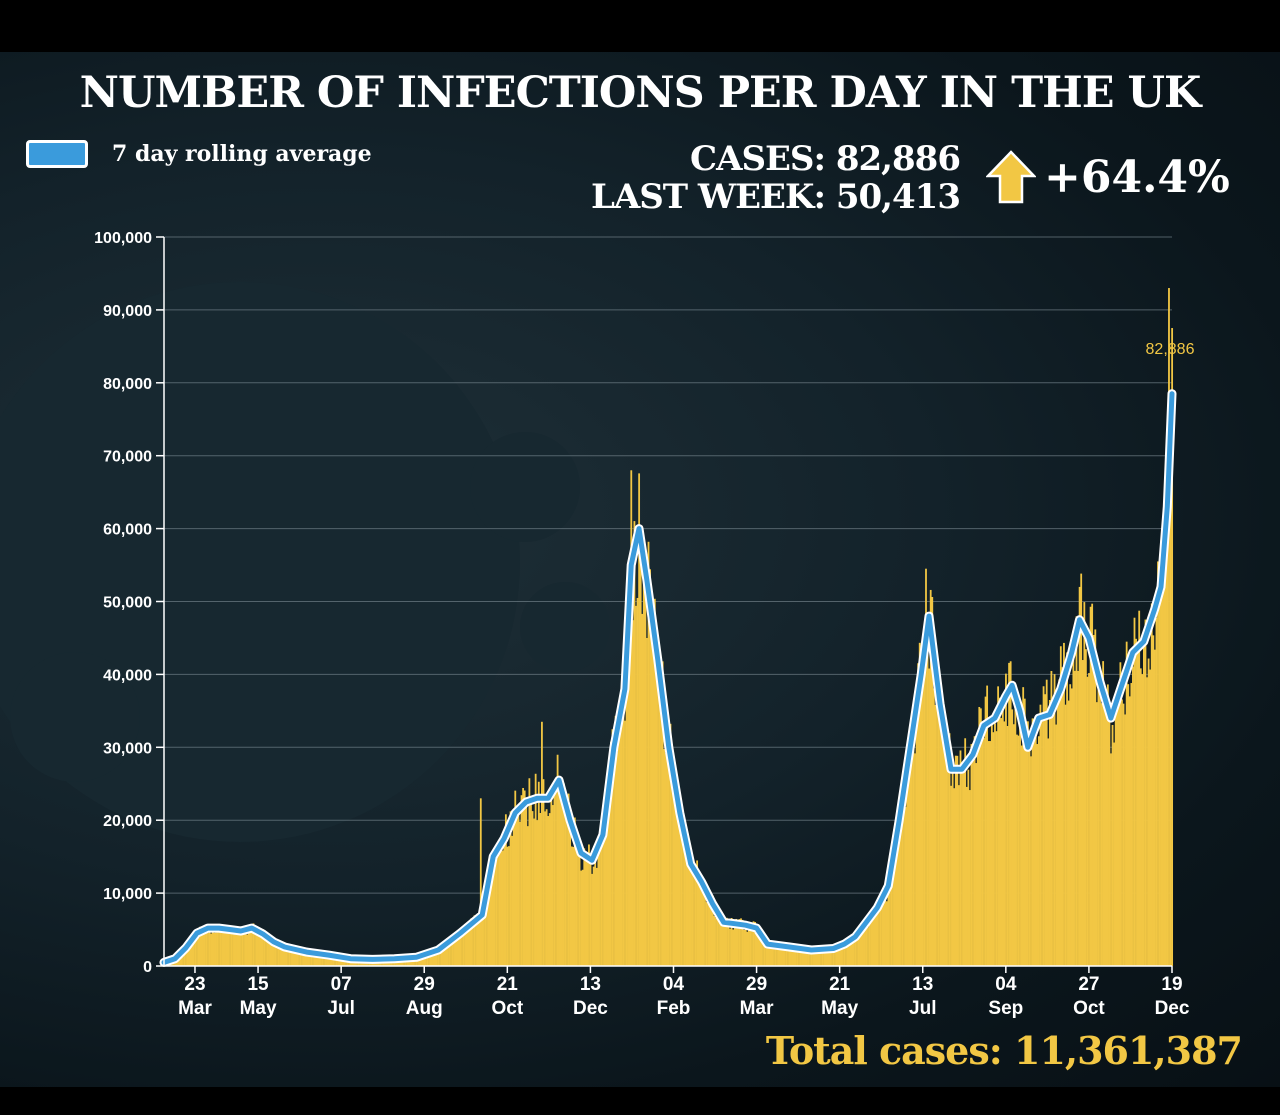  Describe the element at coordinates (1005, 1008) in the screenshot. I see `x-tick-month: Sep` at that location.